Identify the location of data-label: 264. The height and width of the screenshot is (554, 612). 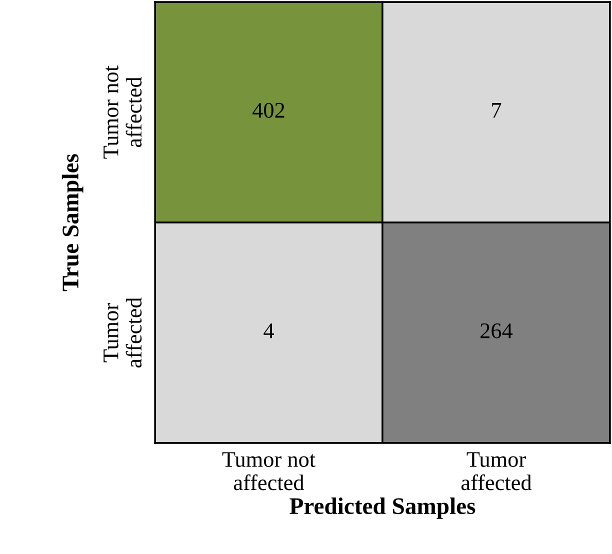
(496, 330).